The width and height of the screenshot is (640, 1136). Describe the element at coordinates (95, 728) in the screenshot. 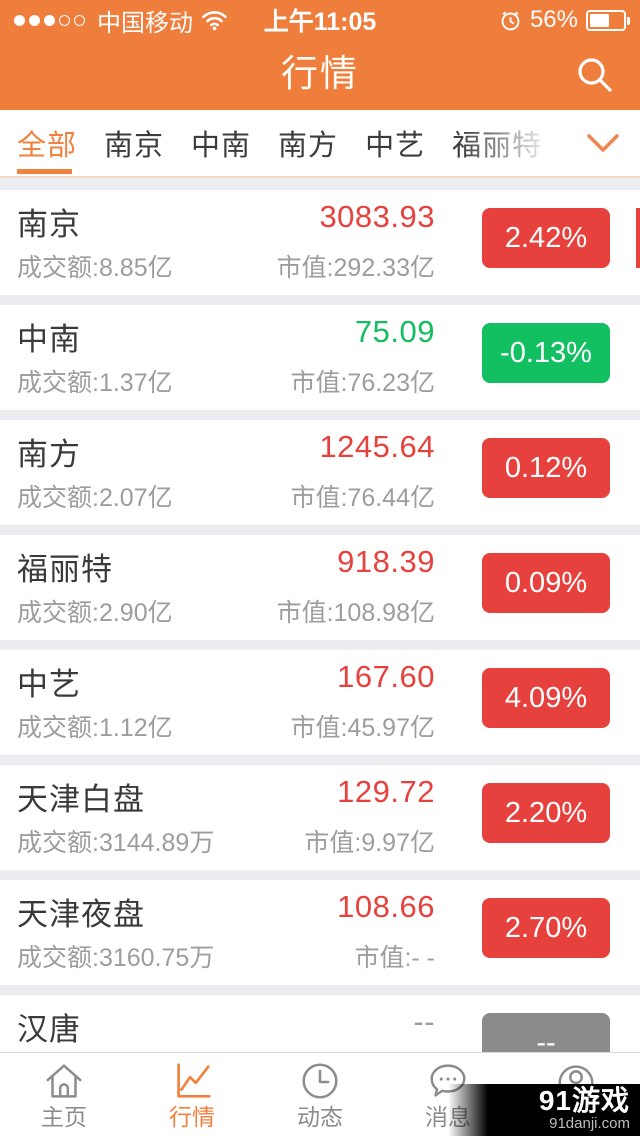

I see `turnover-label: 成交额:1.12亿` at that location.